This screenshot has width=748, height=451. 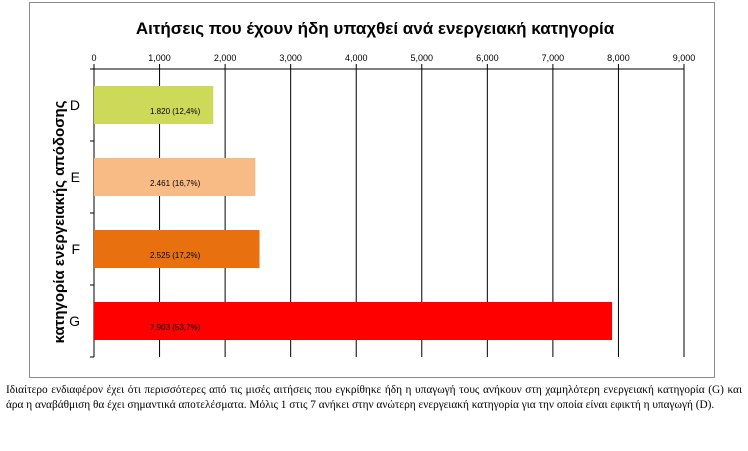 What do you see at coordinates (175, 177) in the screenshot?
I see `bar-E` at bounding box center [175, 177].